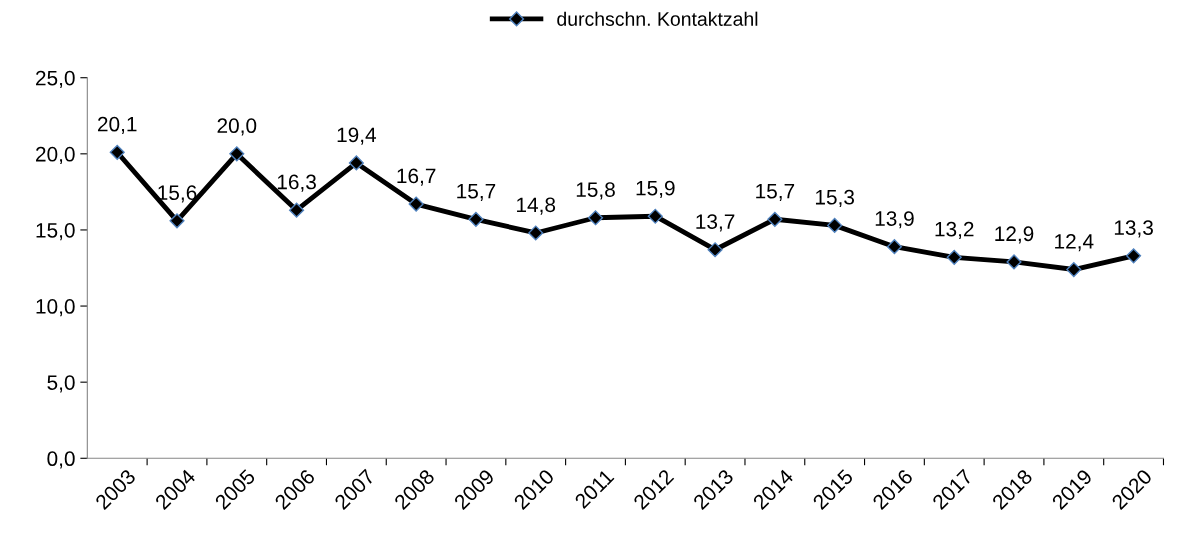 This screenshot has height=536, width=1180. What do you see at coordinates (55, 155) in the screenshot?
I see `y-tick-label: 20,0` at bounding box center [55, 155].